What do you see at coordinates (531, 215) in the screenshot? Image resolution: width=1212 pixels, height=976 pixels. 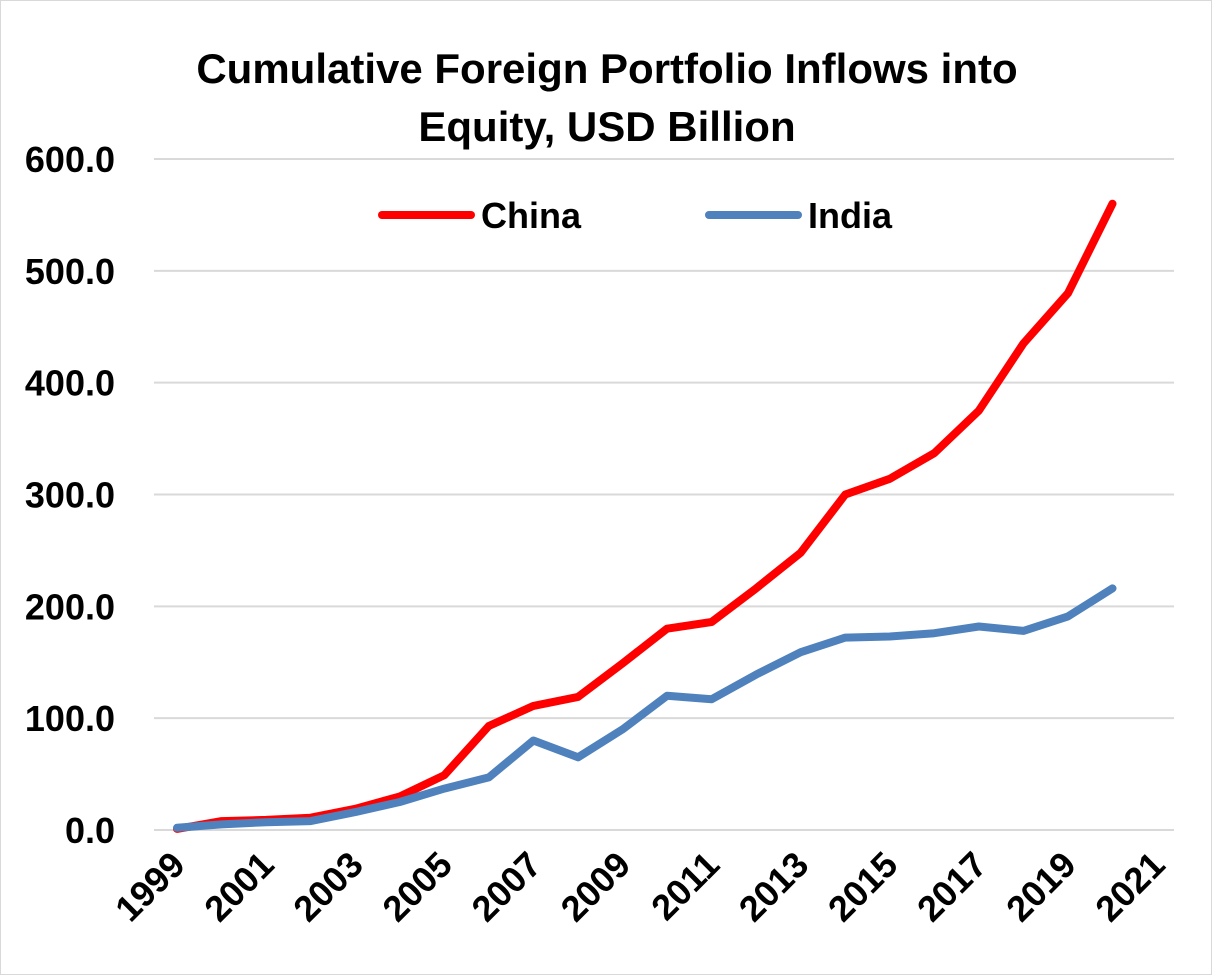 I see `legend-label-china: China` at bounding box center [531, 215].